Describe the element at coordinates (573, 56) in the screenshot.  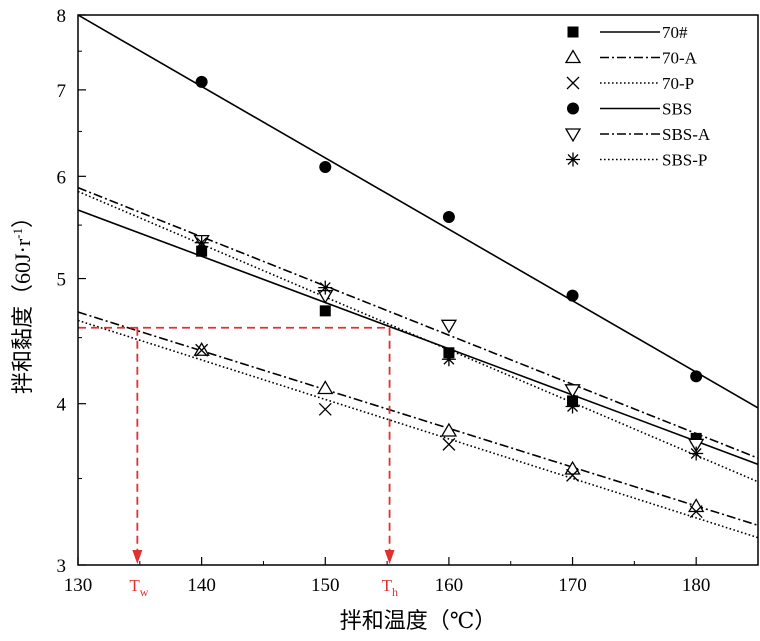
I see `legend-marker-70-a` at that location.